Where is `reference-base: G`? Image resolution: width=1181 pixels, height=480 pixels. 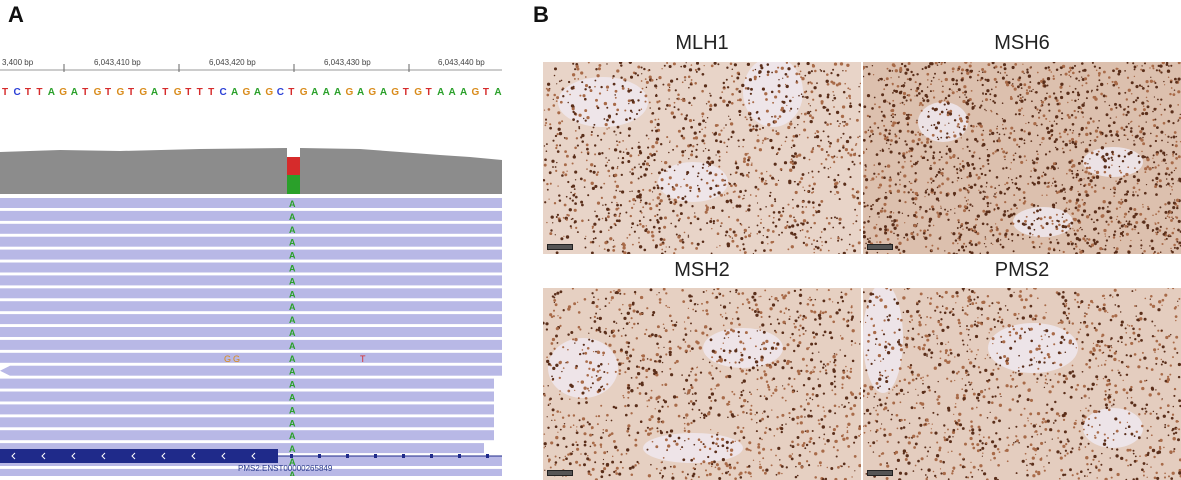 reference-base: G is located at coordinates (143, 92).